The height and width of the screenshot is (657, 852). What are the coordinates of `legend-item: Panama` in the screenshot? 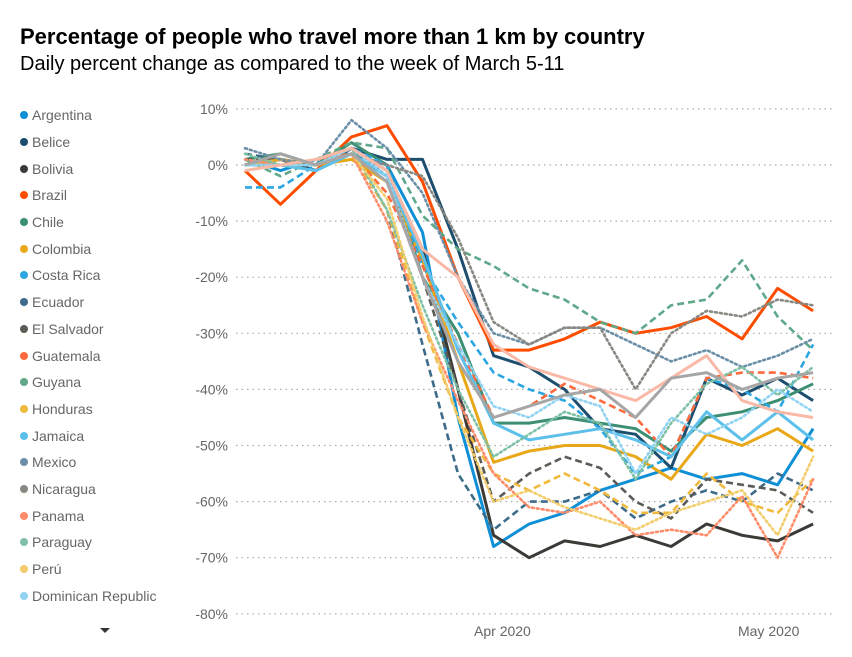 It's located at (88, 515).